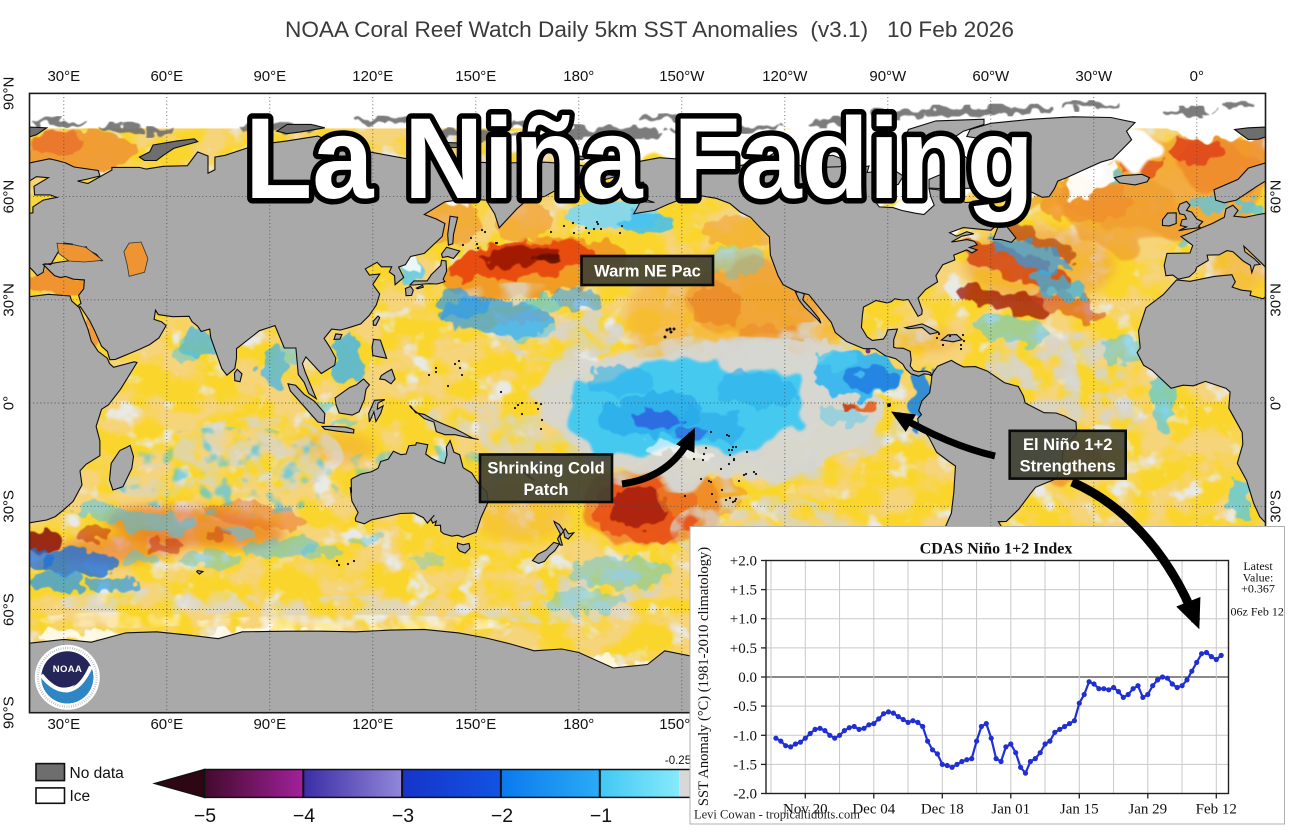 This screenshot has width=1303, height=838. What do you see at coordinates (1258, 589) in the screenshot?
I see `svg-text: +0.367` at bounding box center [1258, 589].